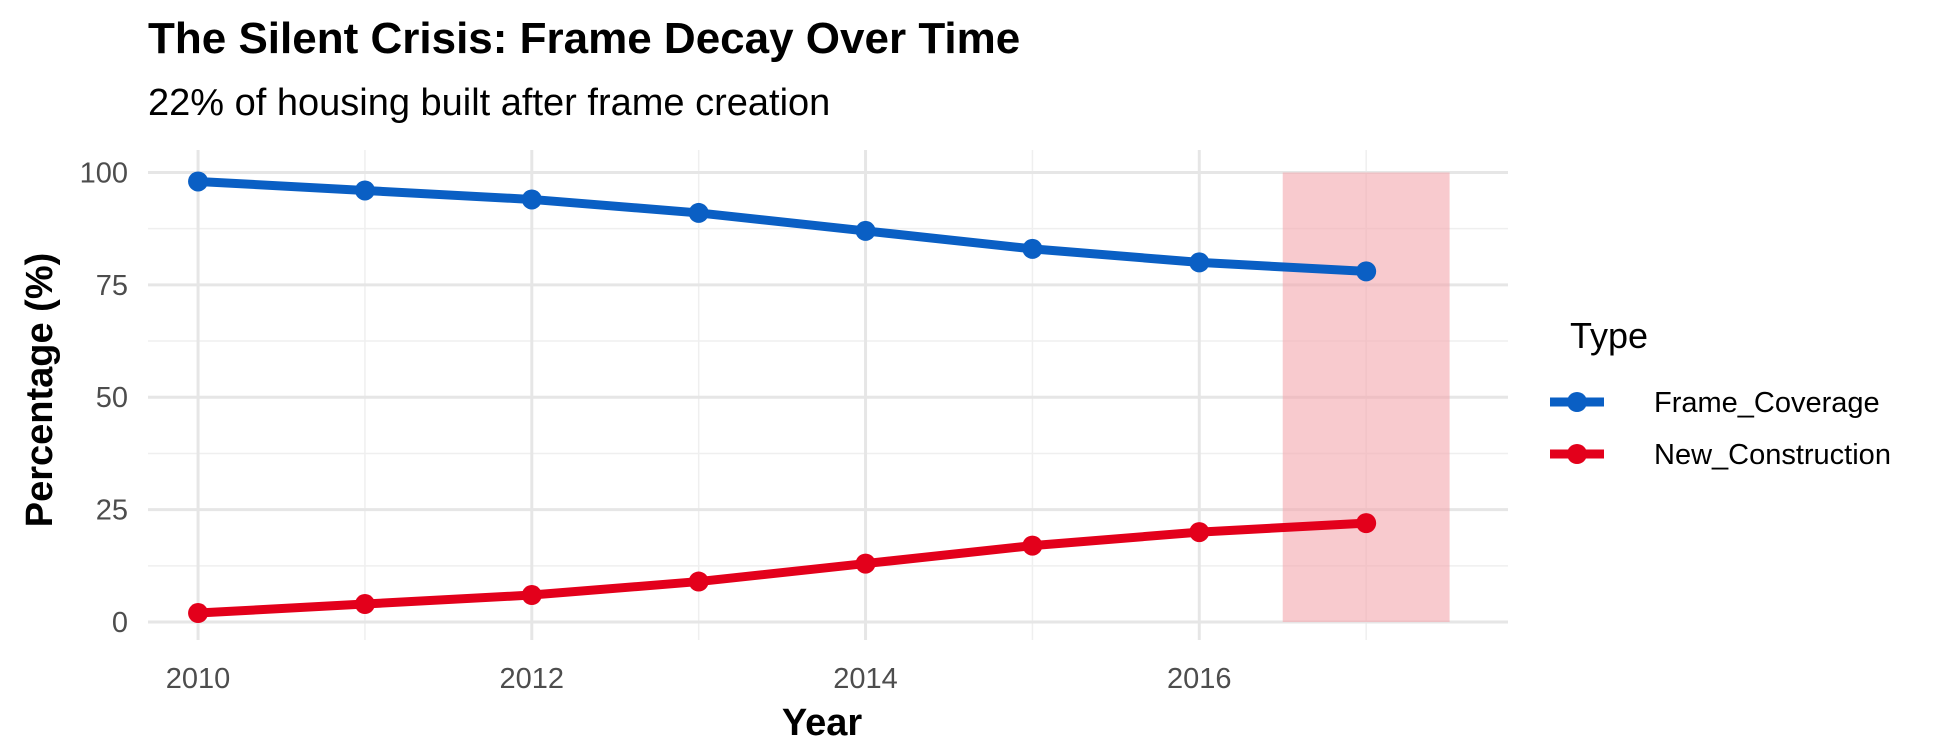 This screenshot has height=756, width=1944. What do you see at coordinates (104, 173) in the screenshot?
I see `y-tick-label: 100` at bounding box center [104, 173].